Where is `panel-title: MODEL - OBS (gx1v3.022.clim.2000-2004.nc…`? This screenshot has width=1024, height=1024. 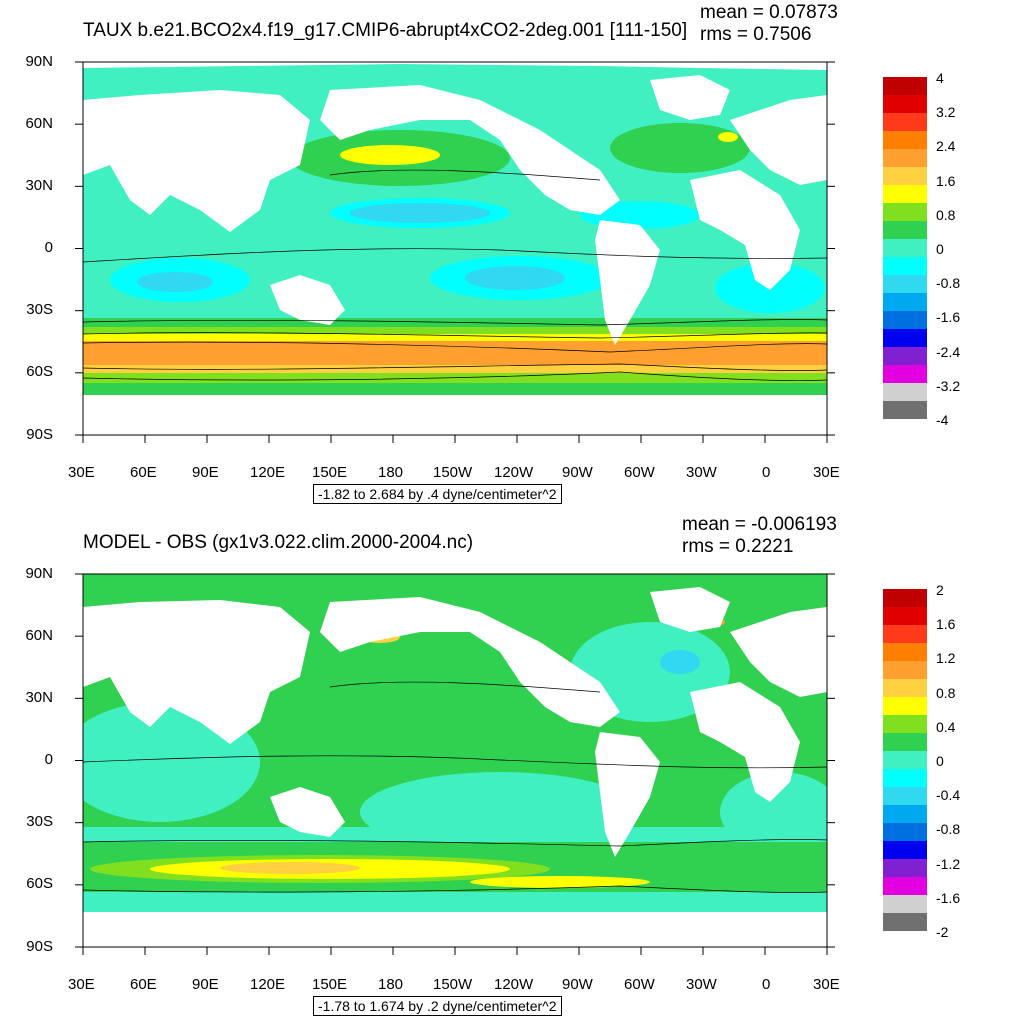
panel-title: MODEL - OBS (gx1v3.022.clim.2000-2004.nc… is located at coordinates (278, 542).